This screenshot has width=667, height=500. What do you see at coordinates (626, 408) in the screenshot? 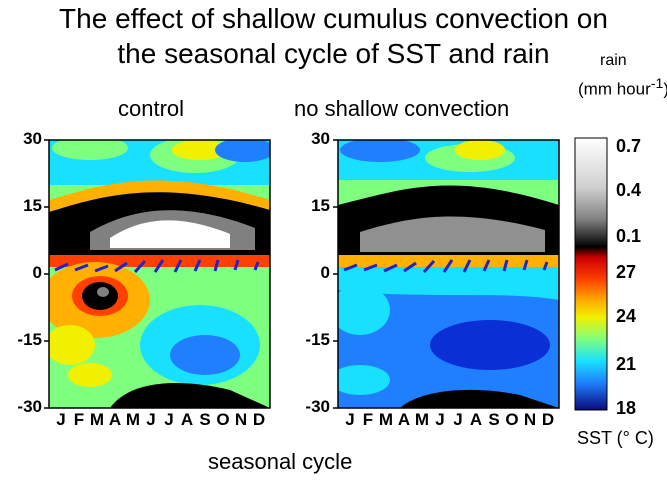
I see `colorbar-tick-label: 18` at bounding box center [626, 408].